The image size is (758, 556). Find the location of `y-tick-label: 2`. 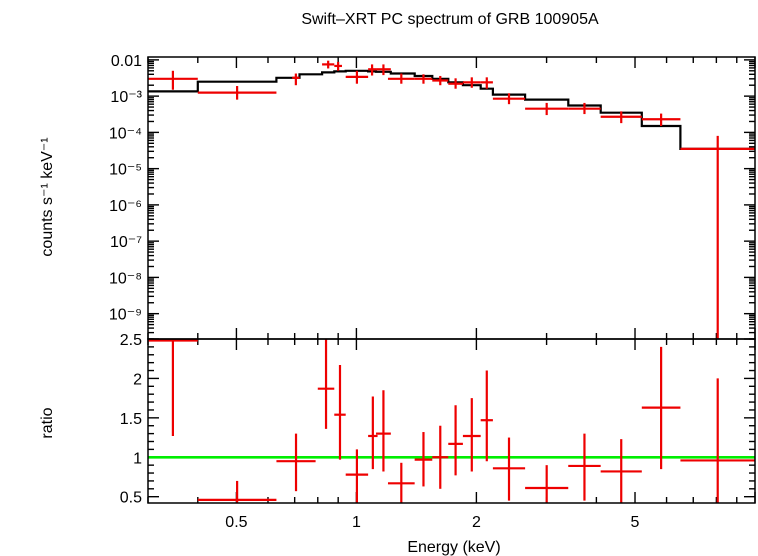

y-tick-label: 2 is located at coordinates (137, 379).